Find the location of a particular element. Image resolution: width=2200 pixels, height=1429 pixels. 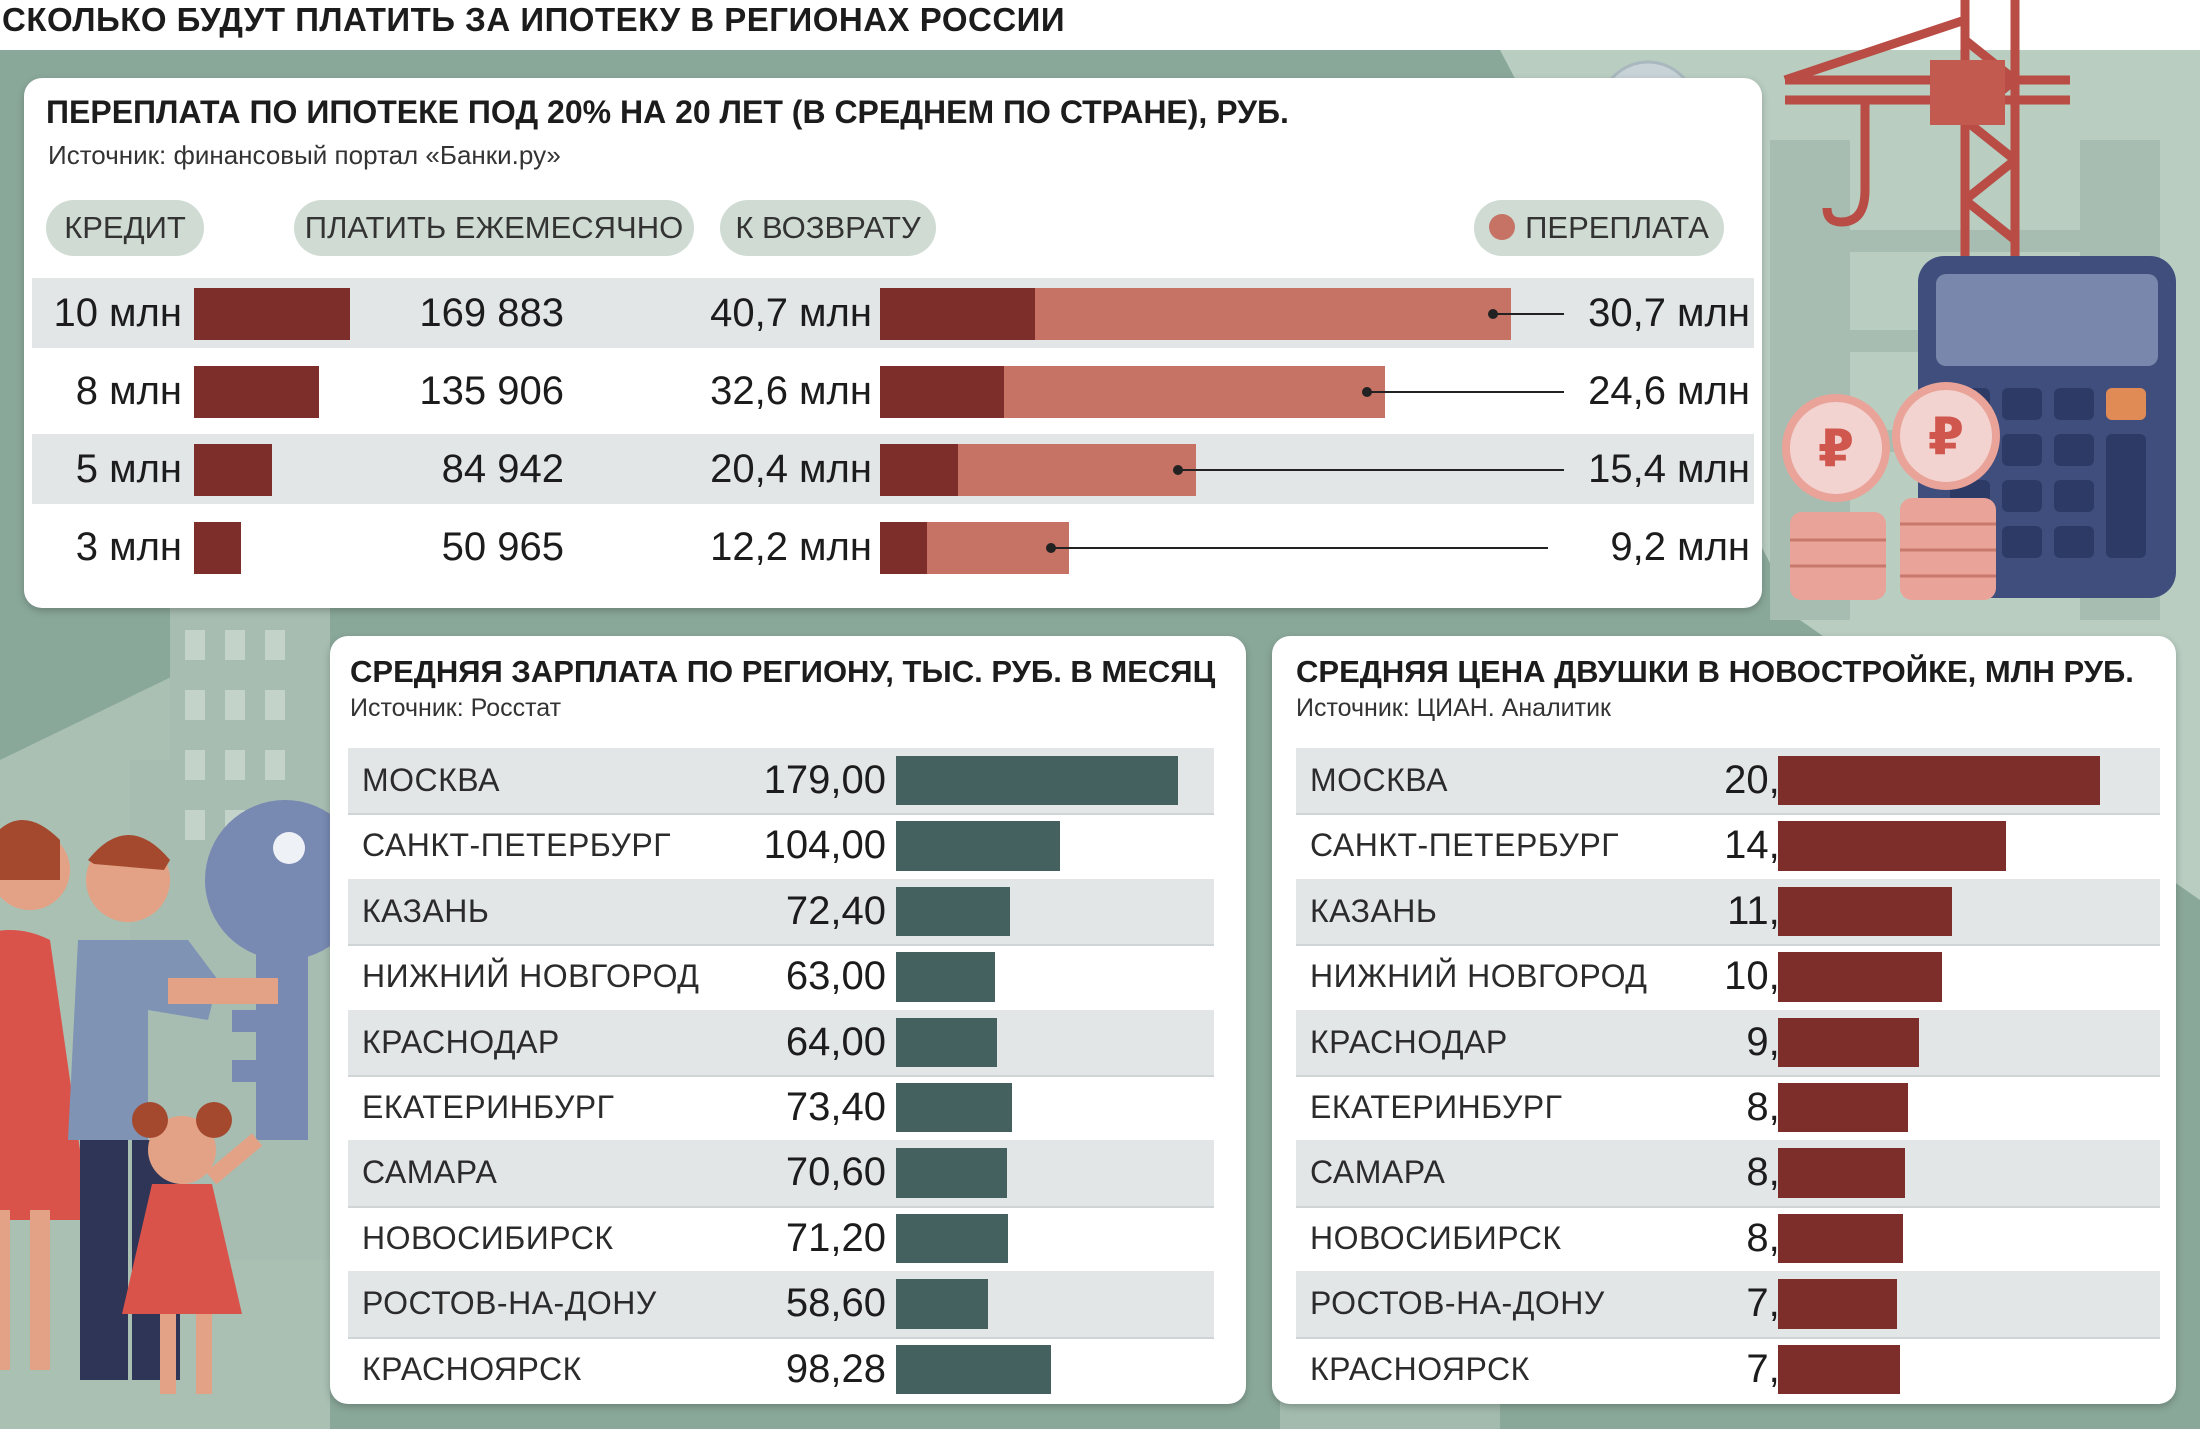

value-label: 63,00 is located at coordinates (835, 976).